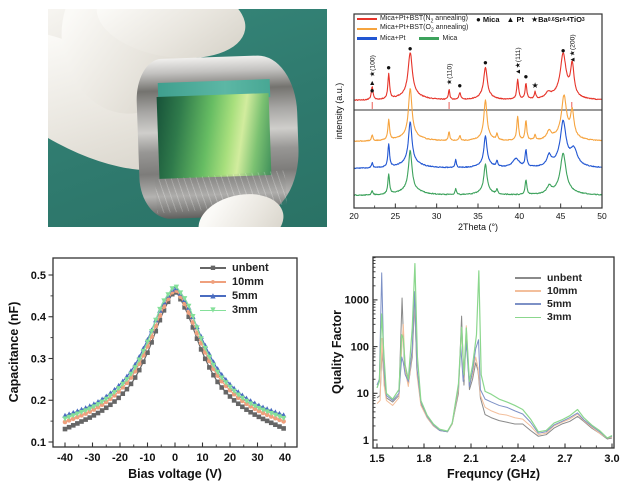  What do you see at coordinates (234, 282) in the screenshot?
I see `legend-item: ● 10mm` at bounding box center [234, 282].